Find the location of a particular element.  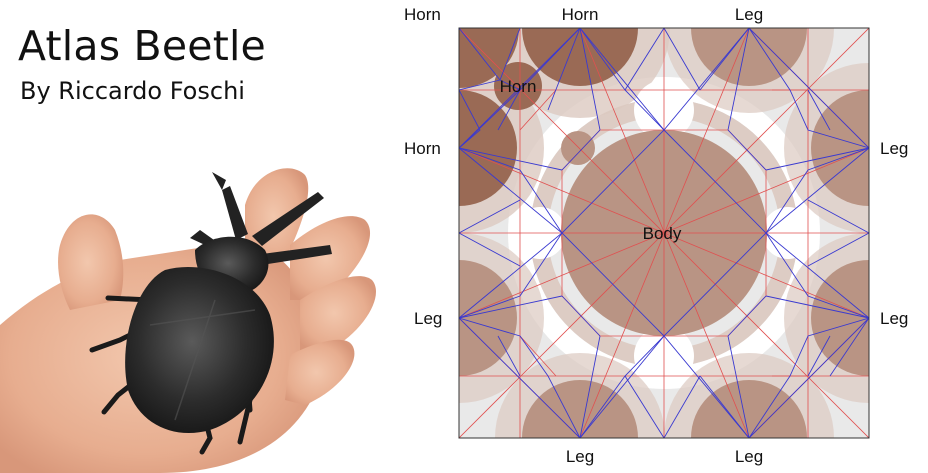

author-subtitle: By Riccardo Foschi is located at coordinates (132, 91).